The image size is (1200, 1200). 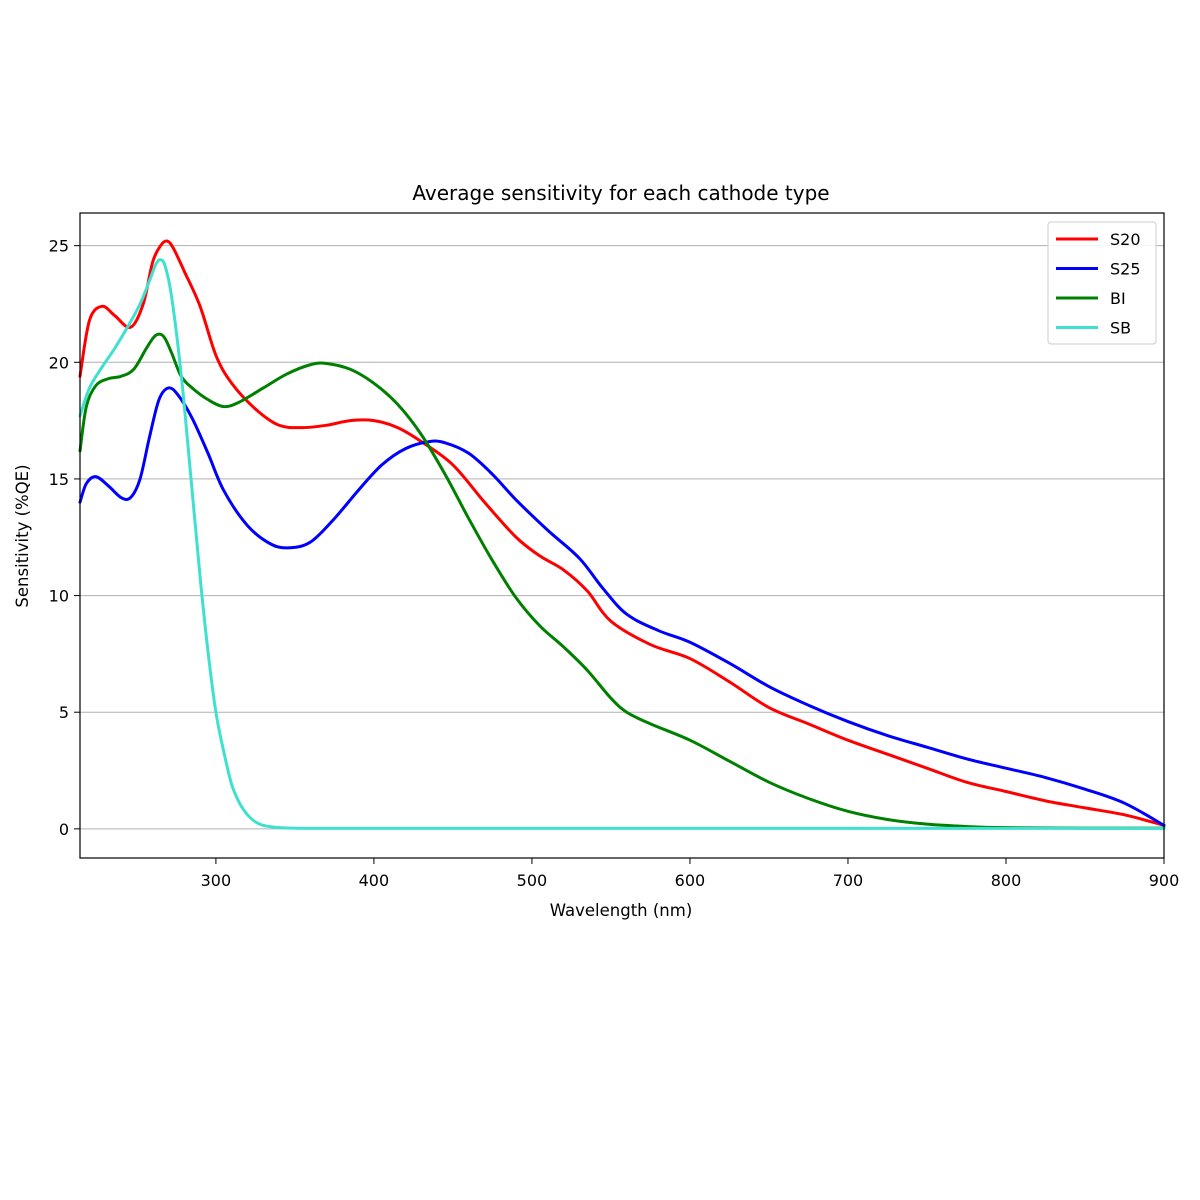 What do you see at coordinates (1120, 328) in the screenshot?
I see `legend-label-sb: SB` at bounding box center [1120, 328].